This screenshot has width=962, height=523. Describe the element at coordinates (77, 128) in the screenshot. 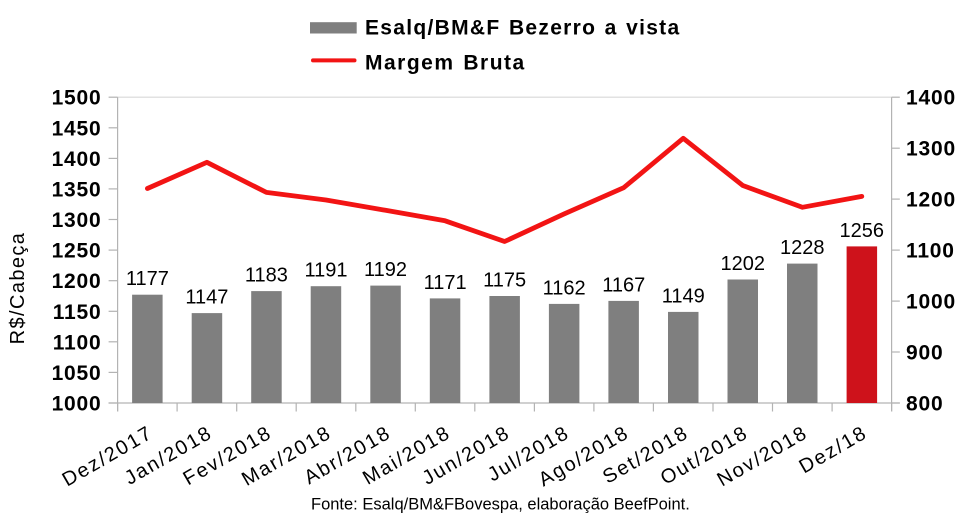

I see `svg-text: 1450` at that location.